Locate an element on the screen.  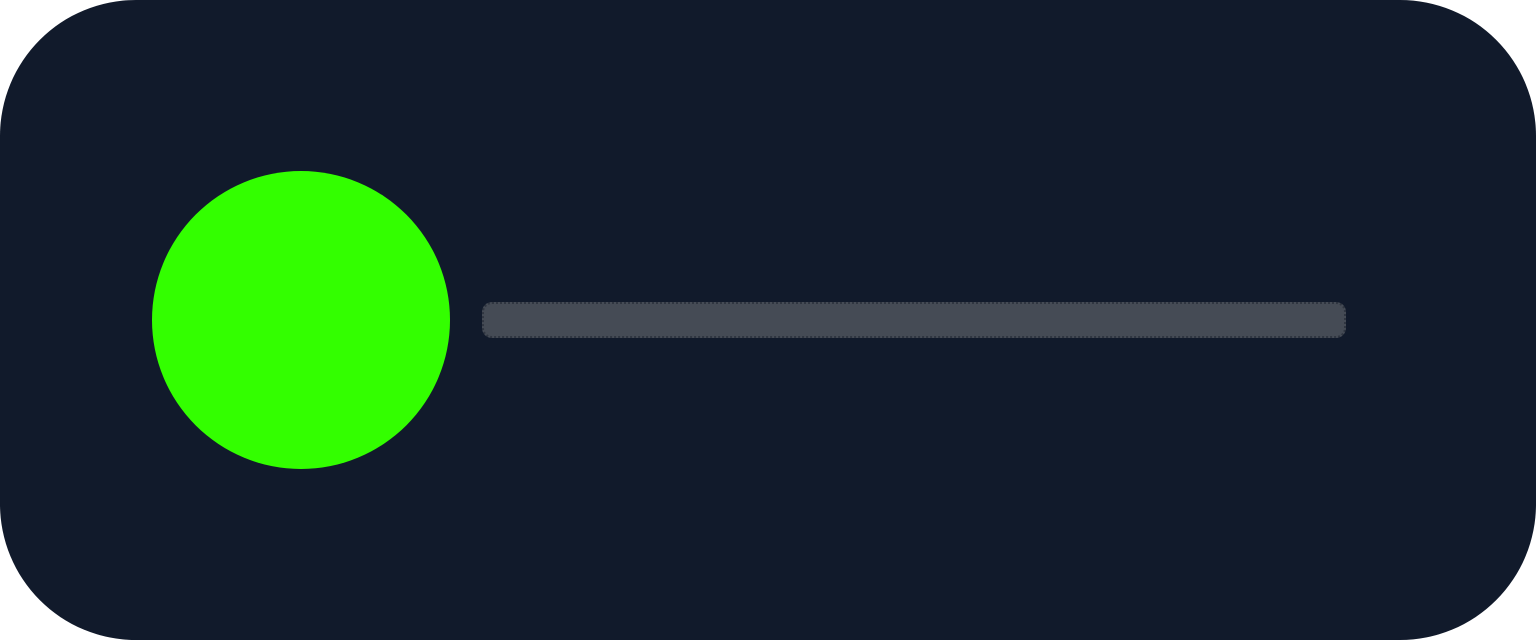
text-placeholder-bar is located at coordinates (914, 320).